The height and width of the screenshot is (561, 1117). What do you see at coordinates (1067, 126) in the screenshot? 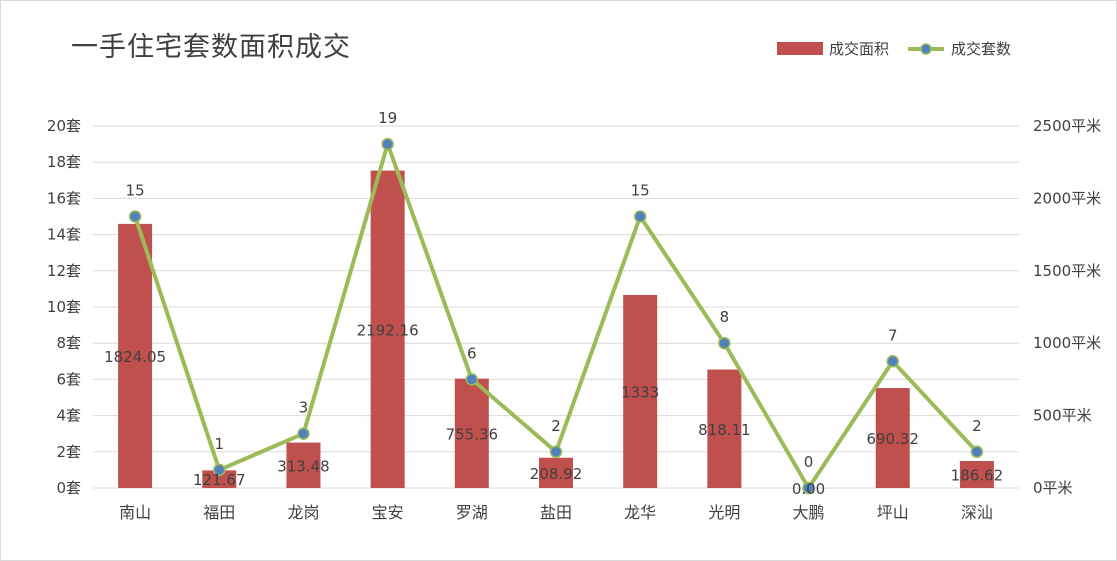
I see `y-right-tick-label: 2500平米` at bounding box center [1067, 126].